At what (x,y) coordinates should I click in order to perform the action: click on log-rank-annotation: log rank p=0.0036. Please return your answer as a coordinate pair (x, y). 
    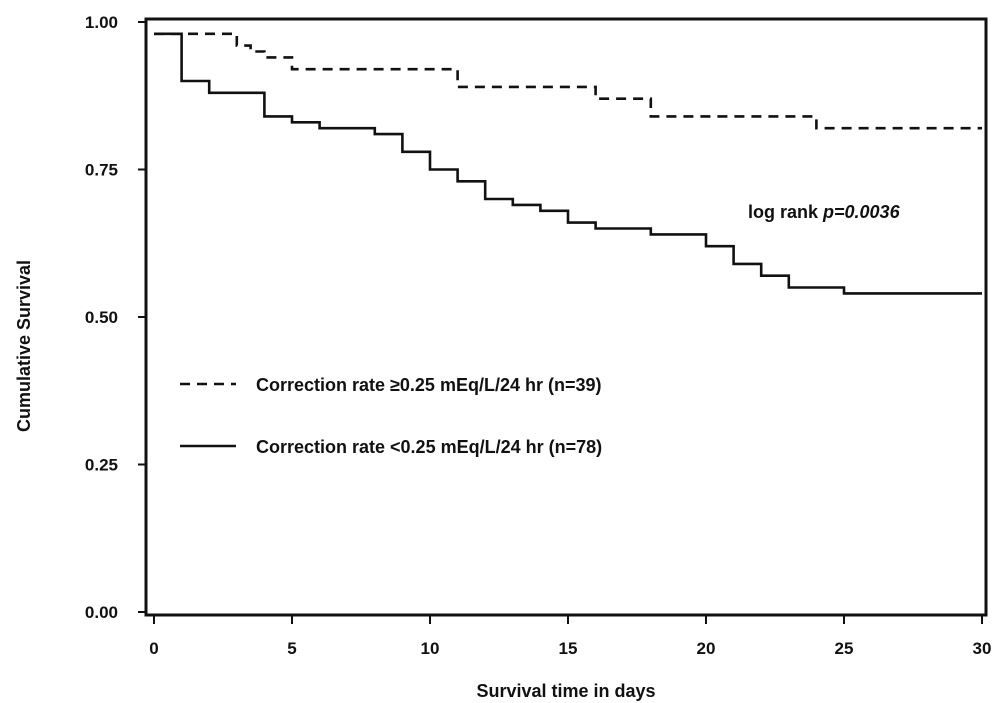
    Looking at the image, I should click on (824, 212).